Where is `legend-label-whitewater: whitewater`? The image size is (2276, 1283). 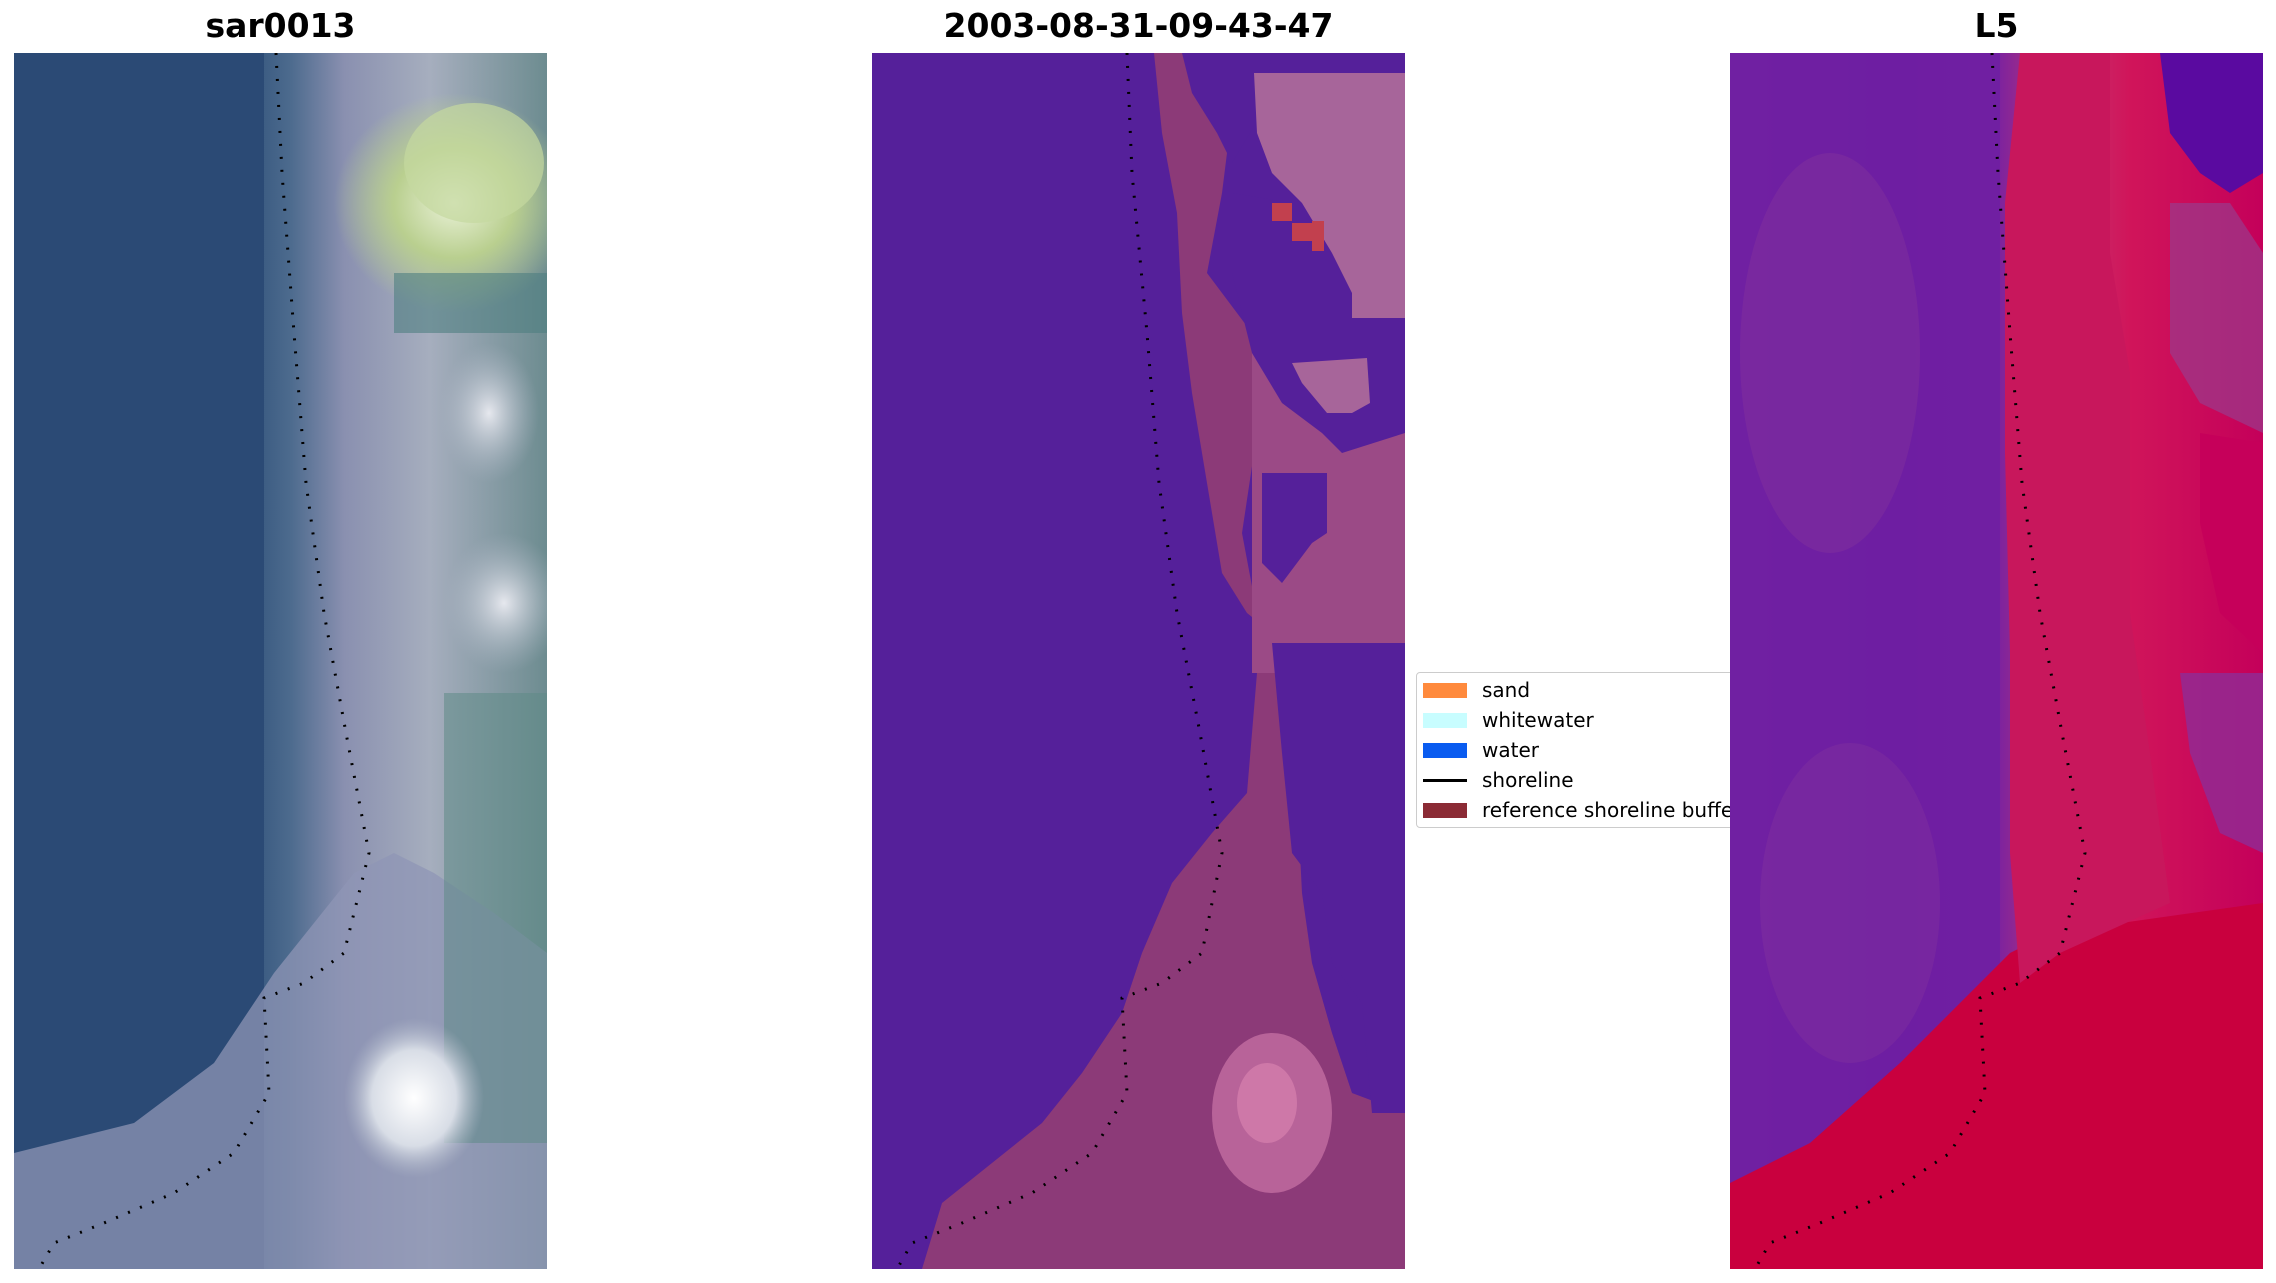 legend-label-whitewater: whitewater is located at coordinates (1538, 720).